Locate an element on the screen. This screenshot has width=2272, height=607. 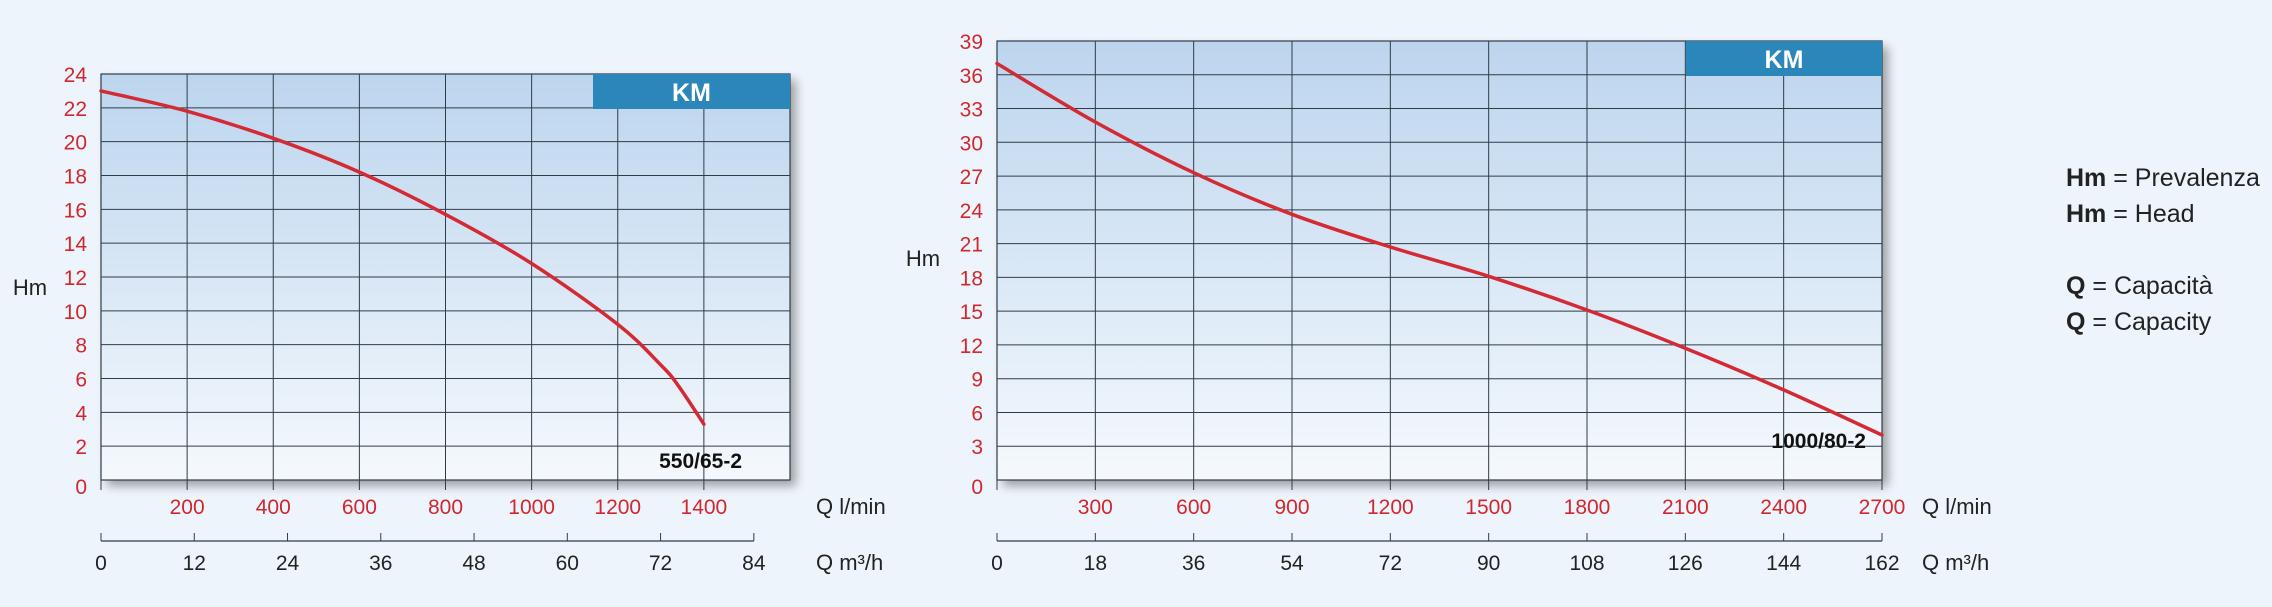
legend-text: = Capacità is located at coordinates (2152, 286).